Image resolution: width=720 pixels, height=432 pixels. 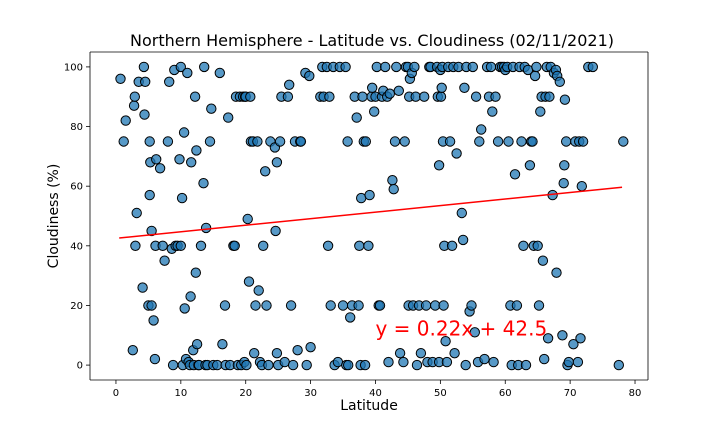 What do you see at coordinates (310, 393) in the screenshot?
I see `x-tick-label: 30` at bounding box center [310, 393].